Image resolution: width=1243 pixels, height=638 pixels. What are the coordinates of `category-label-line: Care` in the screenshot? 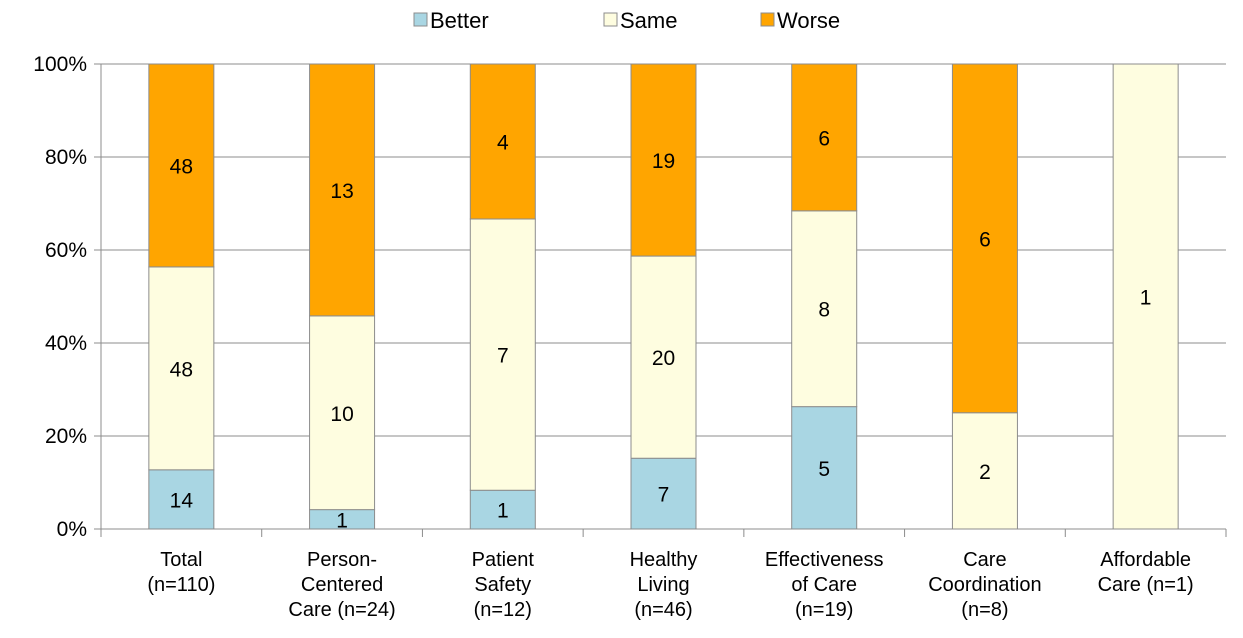 It's located at (984, 560).